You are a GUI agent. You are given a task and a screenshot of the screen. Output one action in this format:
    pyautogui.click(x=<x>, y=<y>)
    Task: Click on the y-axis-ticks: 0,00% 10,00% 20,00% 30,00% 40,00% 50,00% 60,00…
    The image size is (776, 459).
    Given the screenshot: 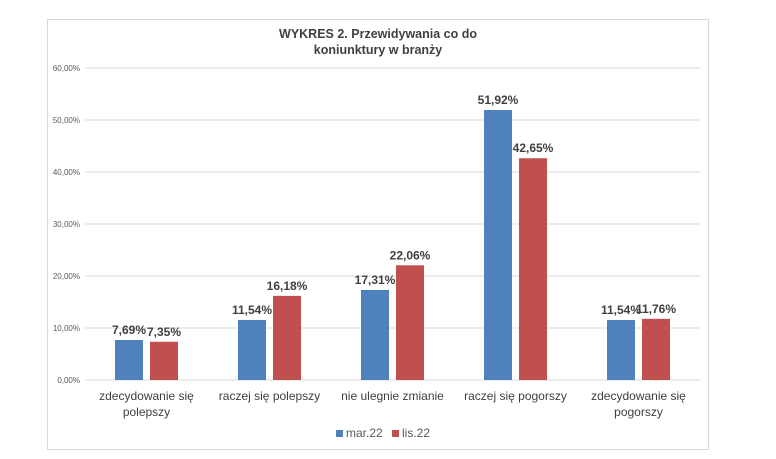 What is the action you would take?
    pyautogui.click(x=66, y=224)
    